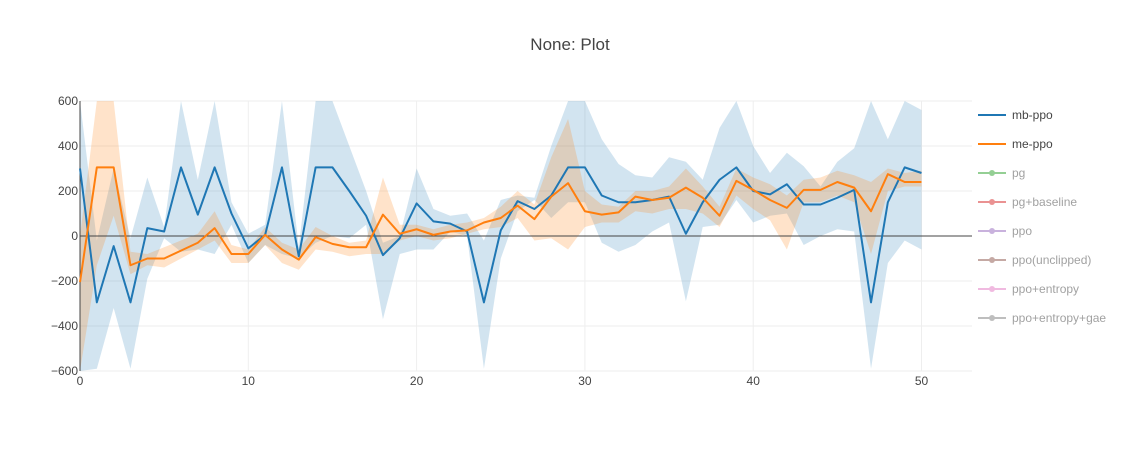 The image size is (1140, 450). I want to click on y-tick-label: 0, so click(74, 236).